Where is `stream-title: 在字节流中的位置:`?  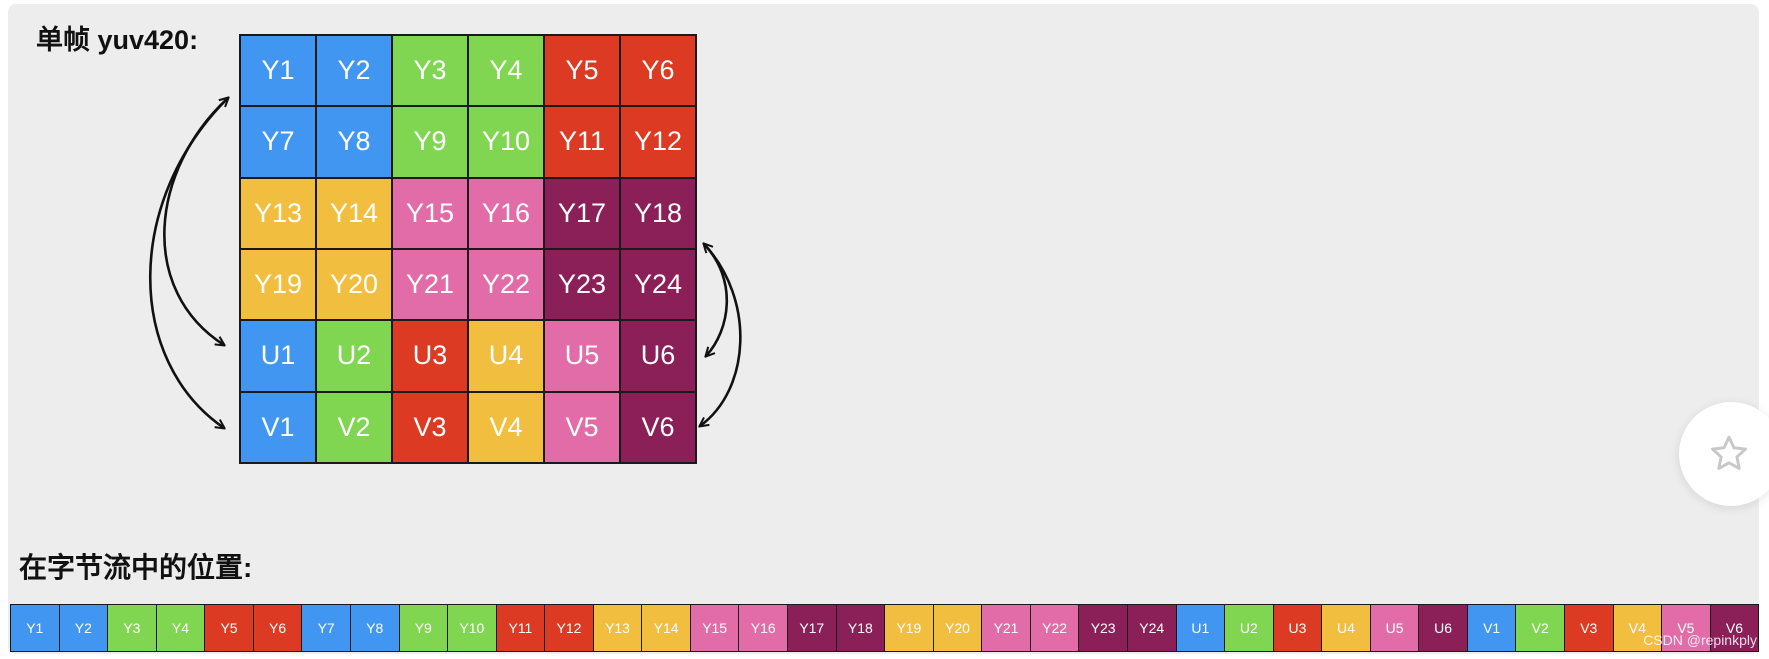
stream-title: 在字节流中的位置: is located at coordinates (136, 567).